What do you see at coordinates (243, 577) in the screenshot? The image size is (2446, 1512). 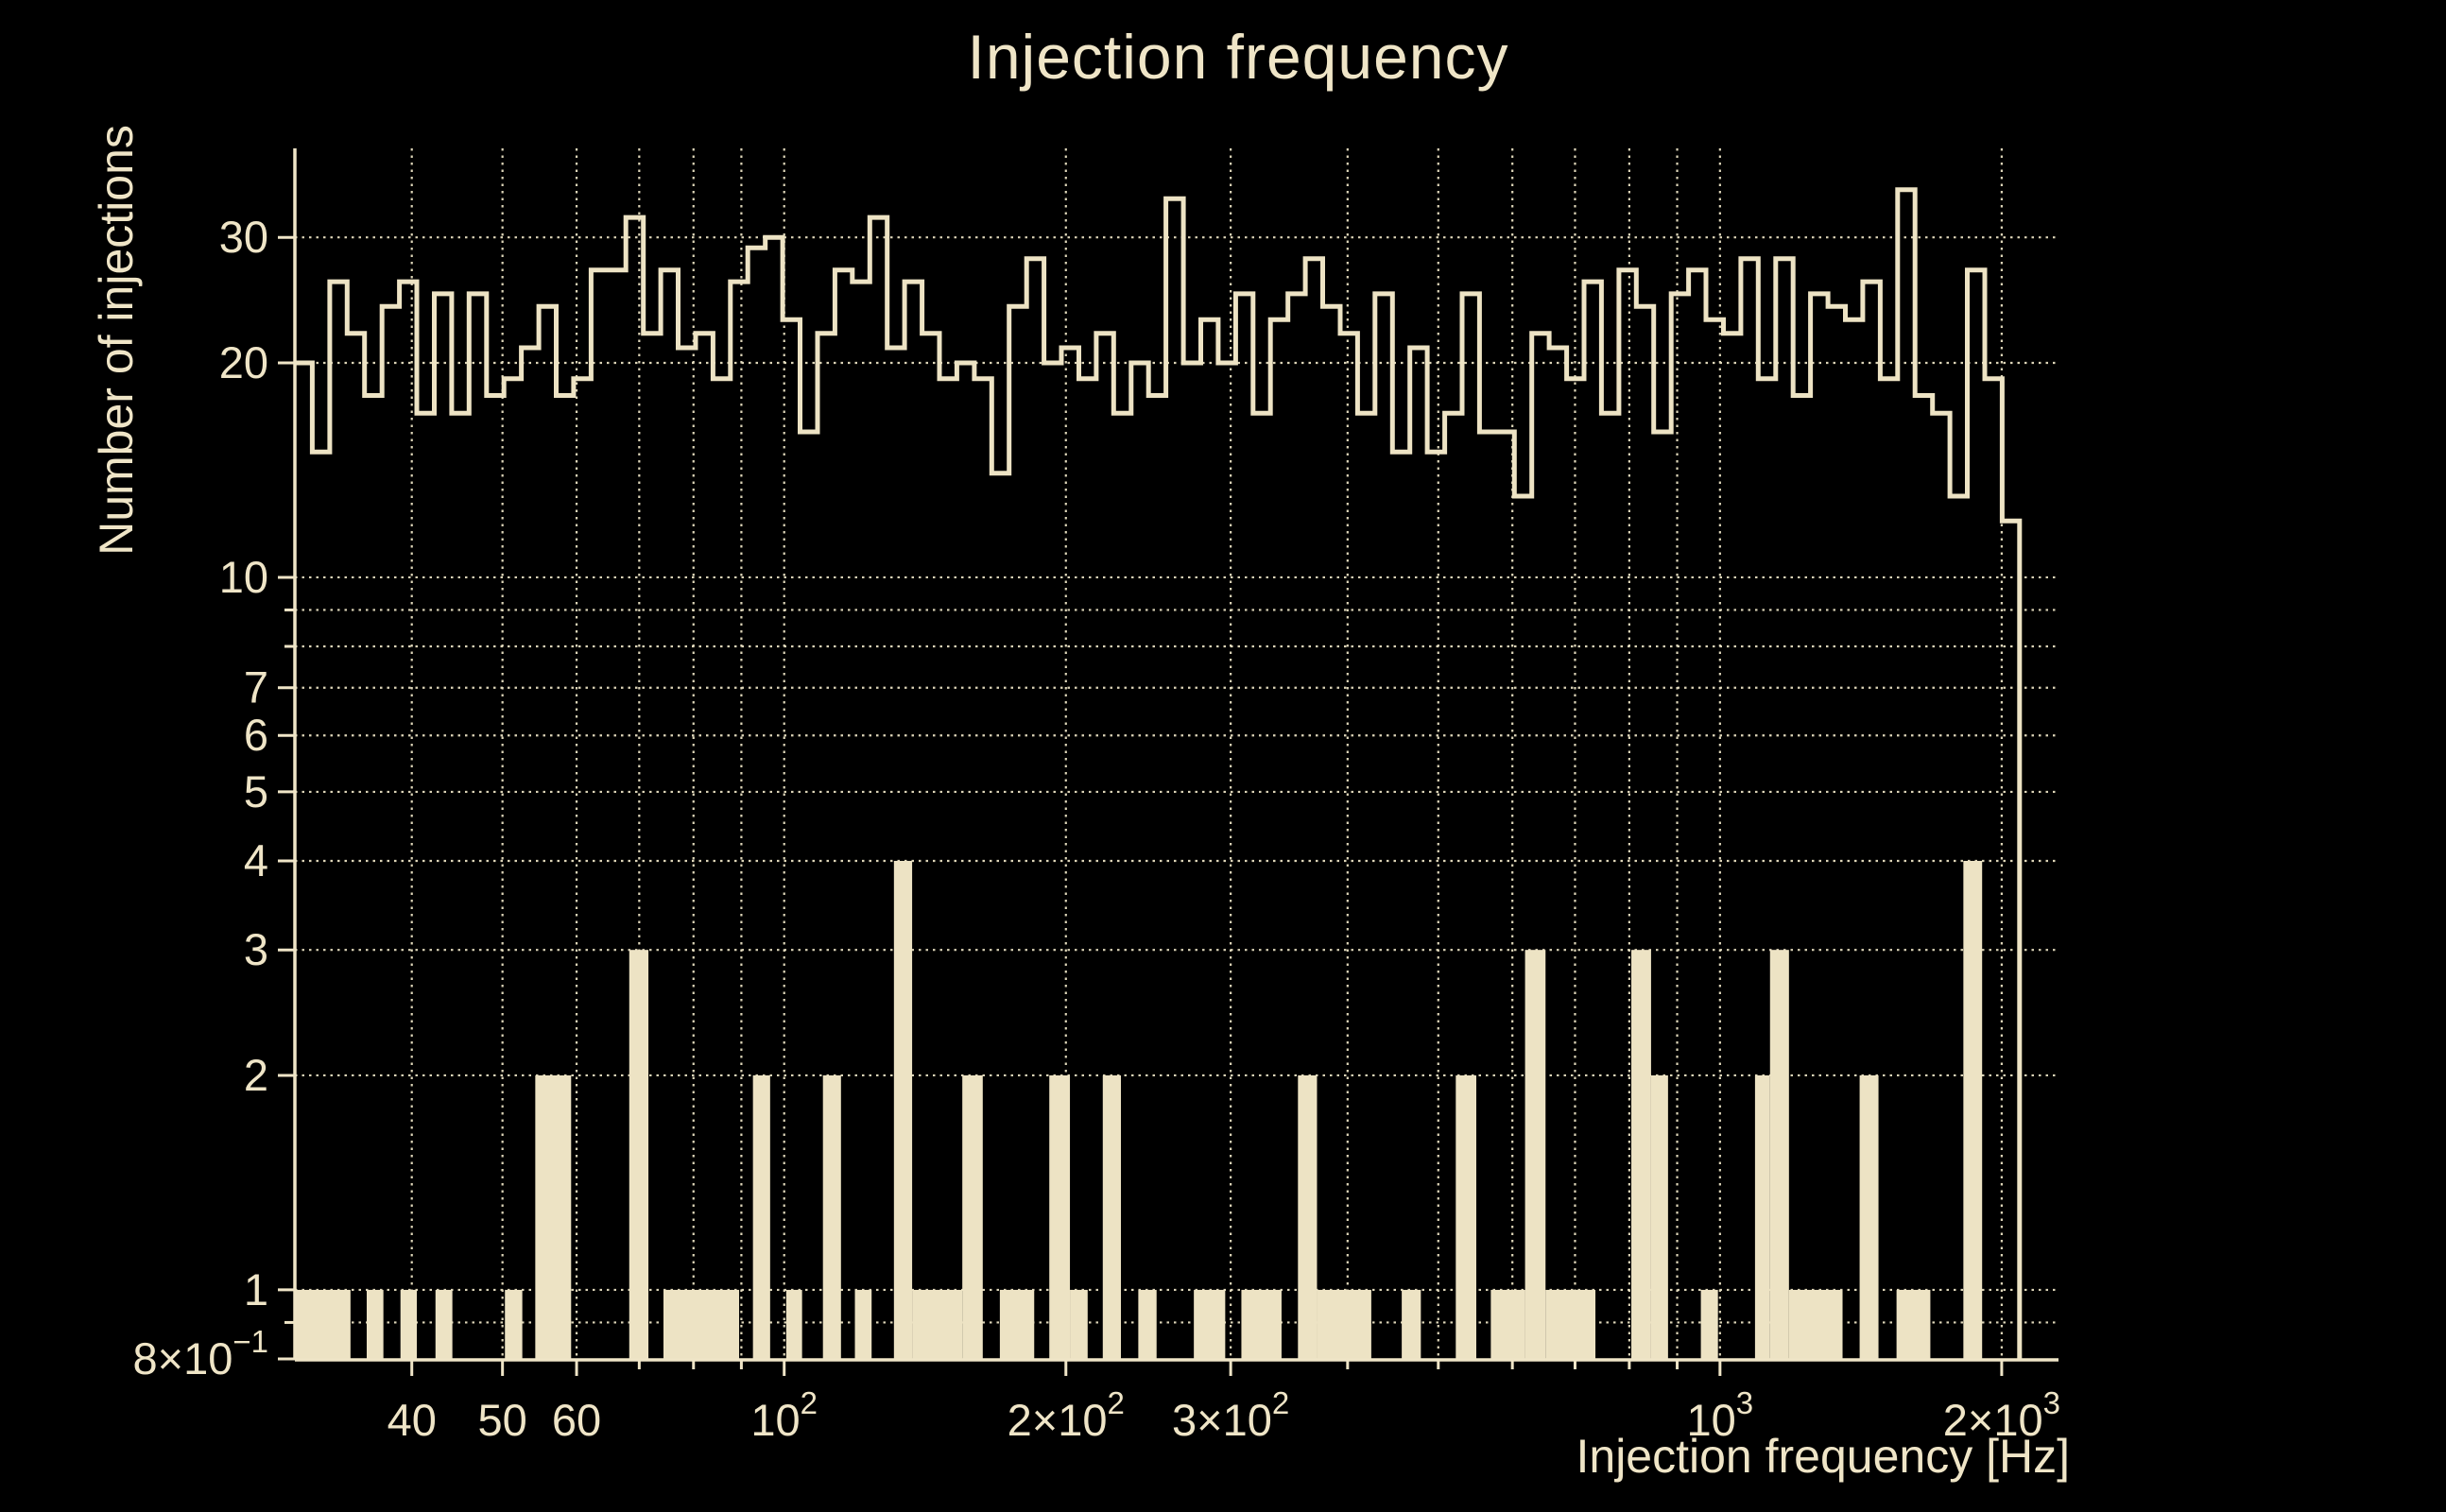 I see `y-tick-label: 10` at bounding box center [243, 577].